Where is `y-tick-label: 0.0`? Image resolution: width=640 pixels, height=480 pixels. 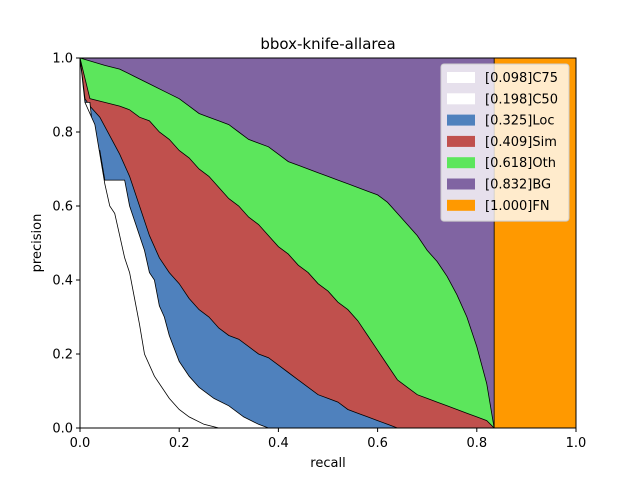 y-tick-label: 0.0 is located at coordinates (62, 429).